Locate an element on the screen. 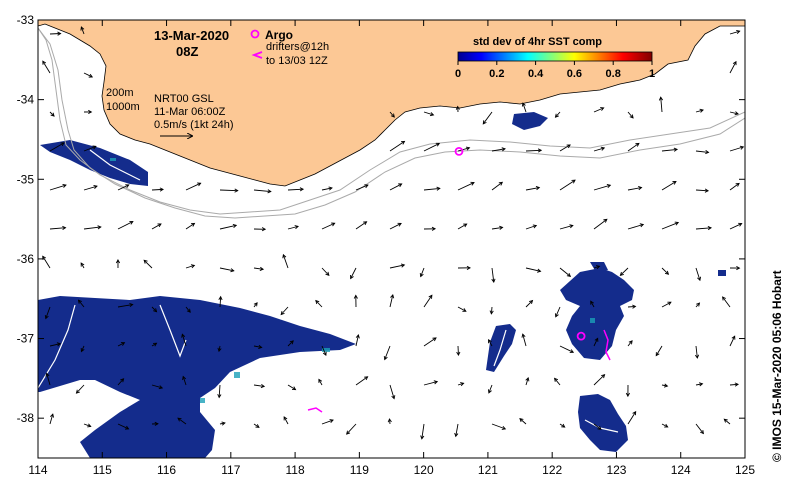 This screenshot has width=790, height=492. x-tick-label: 116 is located at coordinates (166, 470).